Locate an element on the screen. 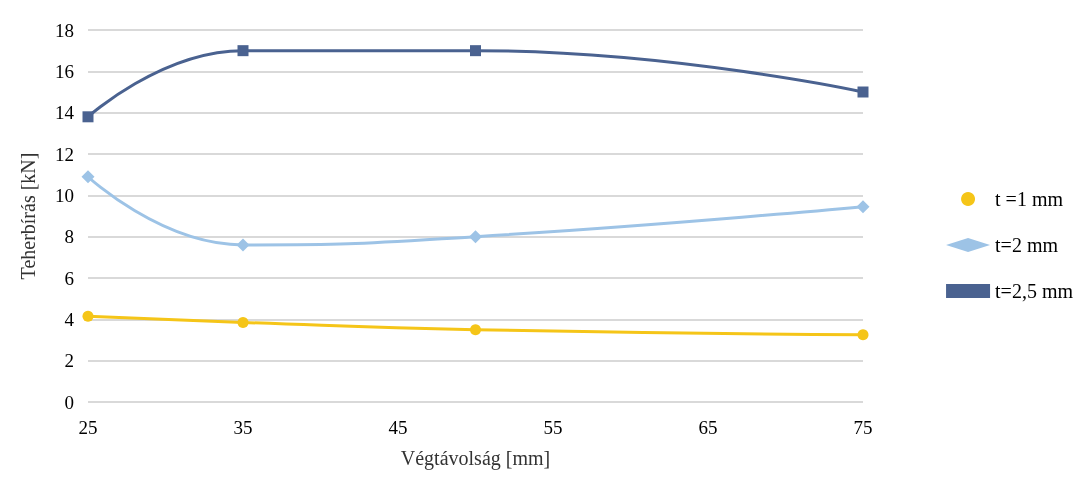  x-tick-label: 55 is located at coordinates (553, 427).